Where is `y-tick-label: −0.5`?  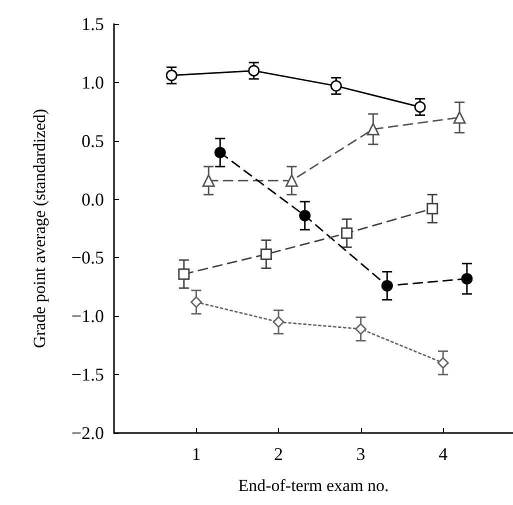
y-tick-label: −0.5 is located at coordinates (87, 258).